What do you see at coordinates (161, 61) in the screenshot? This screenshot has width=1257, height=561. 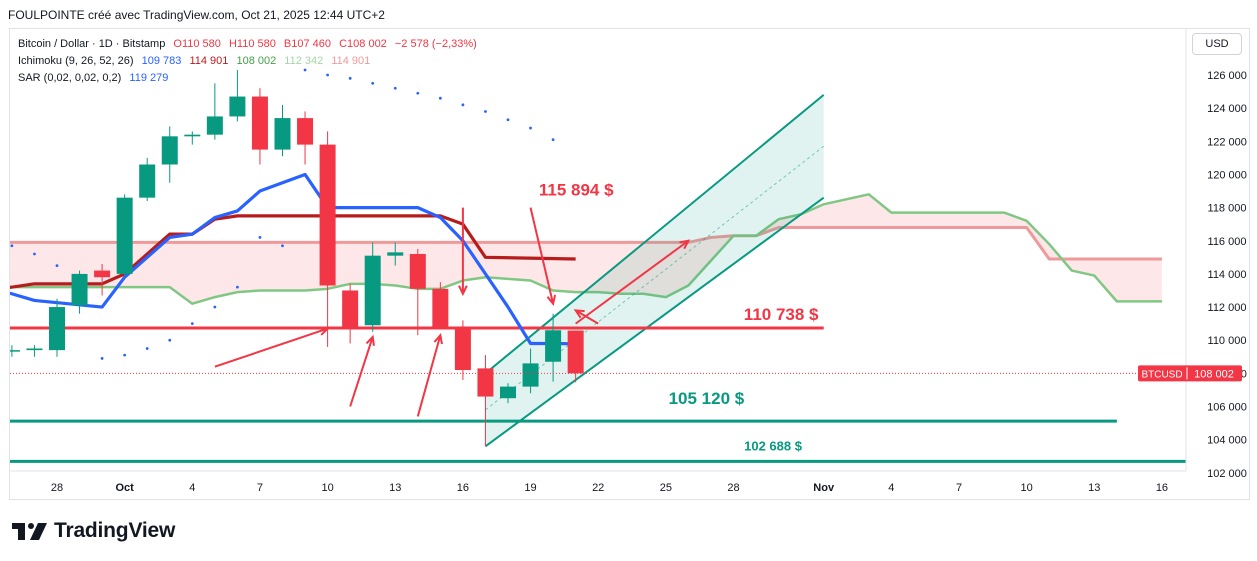 I see `ichimoku-tenkan-value: 109 783` at bounding box center [161, 61].